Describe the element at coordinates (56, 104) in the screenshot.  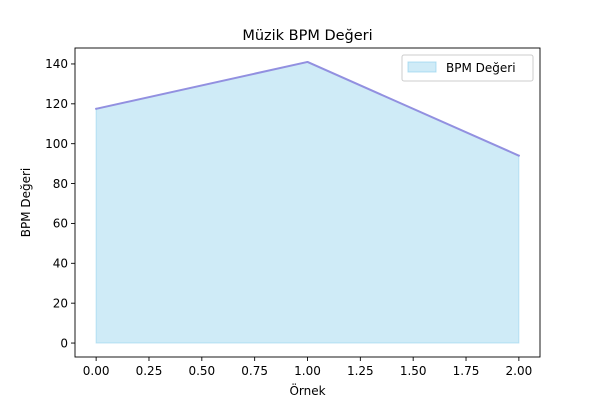
I see `y-tick-label: 120` at that location.